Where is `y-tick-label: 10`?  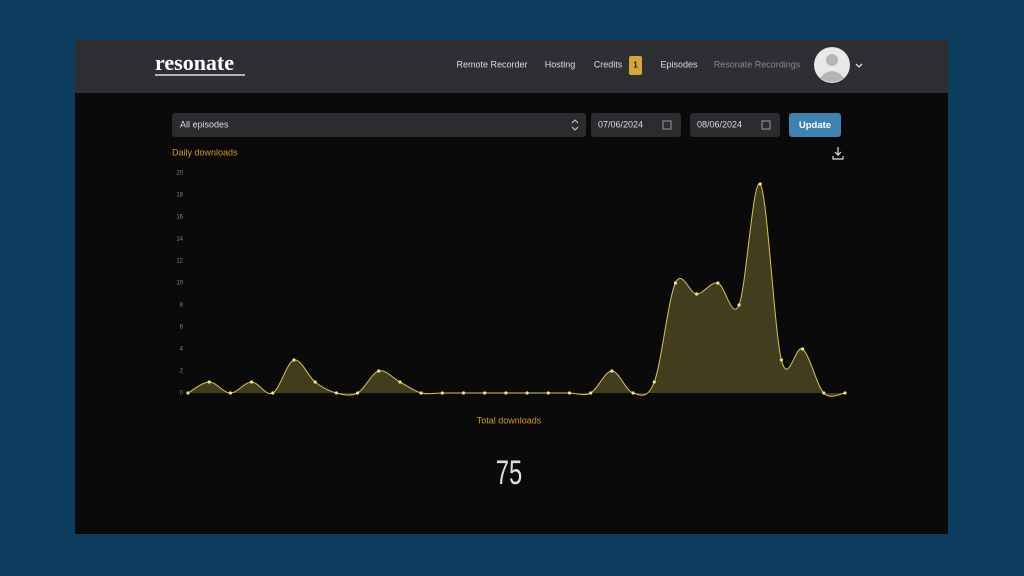 y-tick-label: 10 is located at coordinates (179, 284).